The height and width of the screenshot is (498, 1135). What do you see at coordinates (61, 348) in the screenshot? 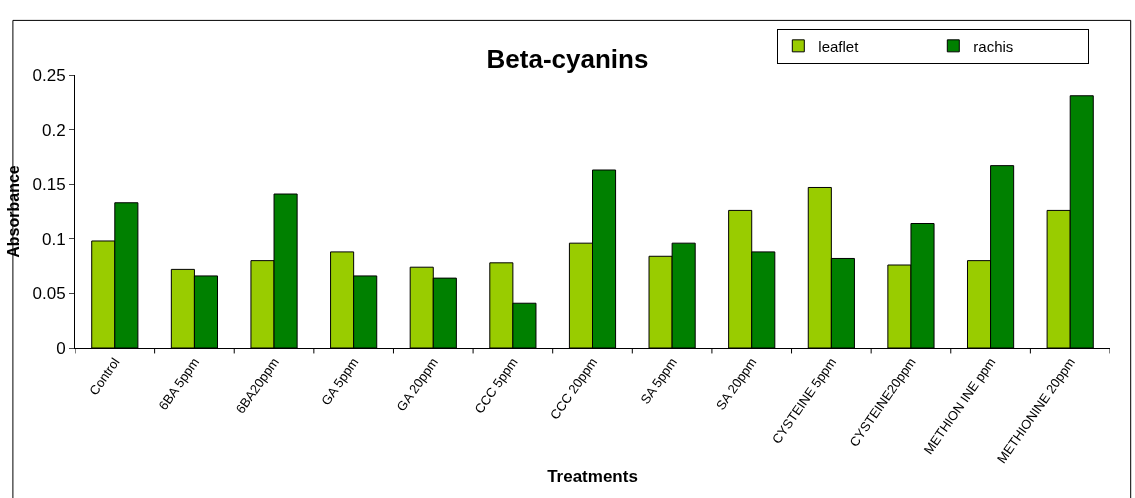
I see `y-tick-label: 0` at bounding box center [61, 348].